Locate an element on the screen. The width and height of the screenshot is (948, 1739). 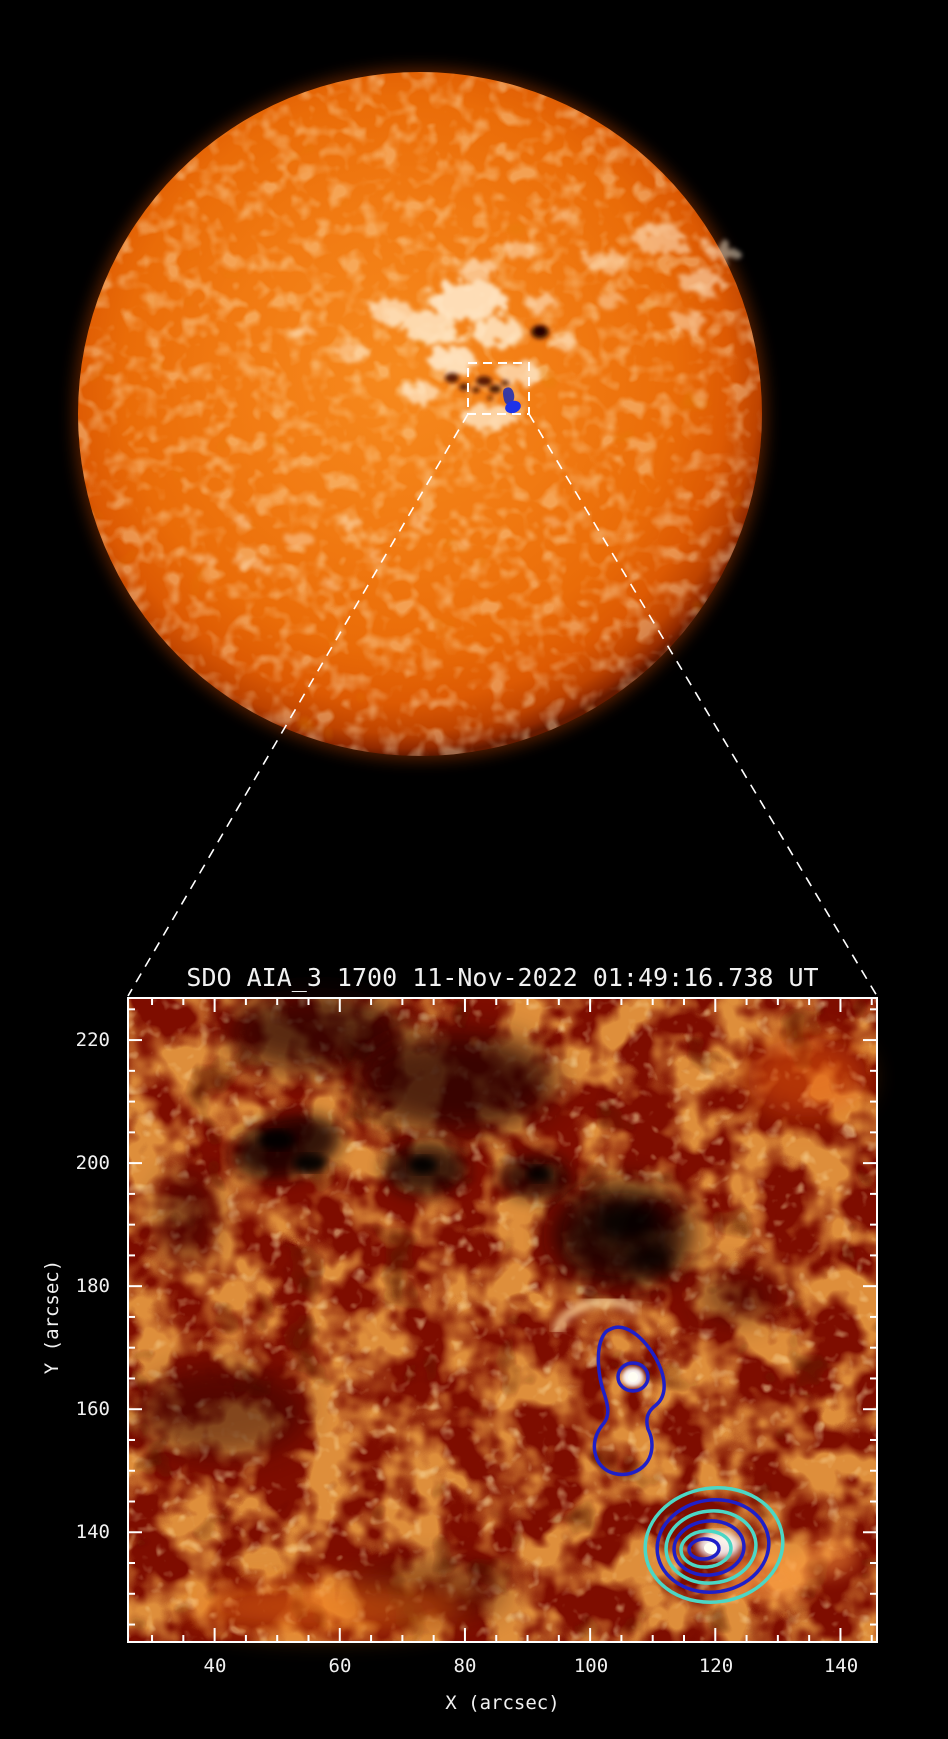
y-tick-label-200: 200 is located at coordinates (92, 1163).